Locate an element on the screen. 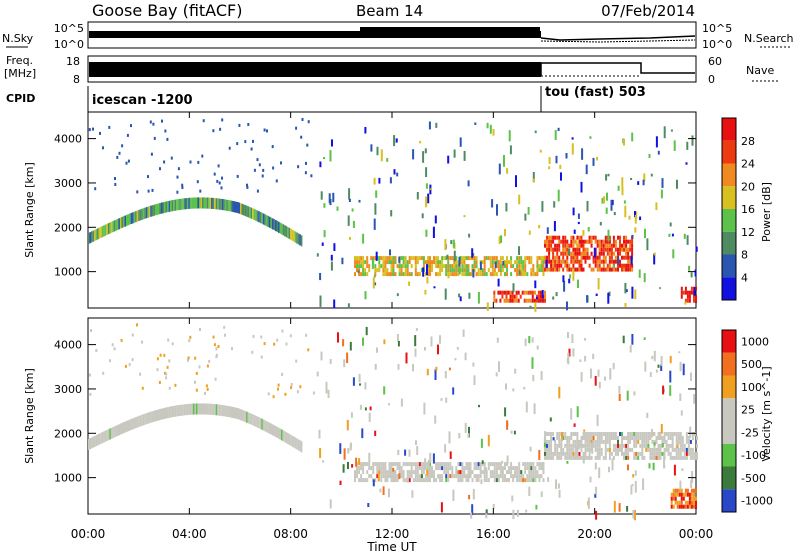 The height and width of the screenshot is (554, 800). colorbar-segment is located at coordinates (729, 478).